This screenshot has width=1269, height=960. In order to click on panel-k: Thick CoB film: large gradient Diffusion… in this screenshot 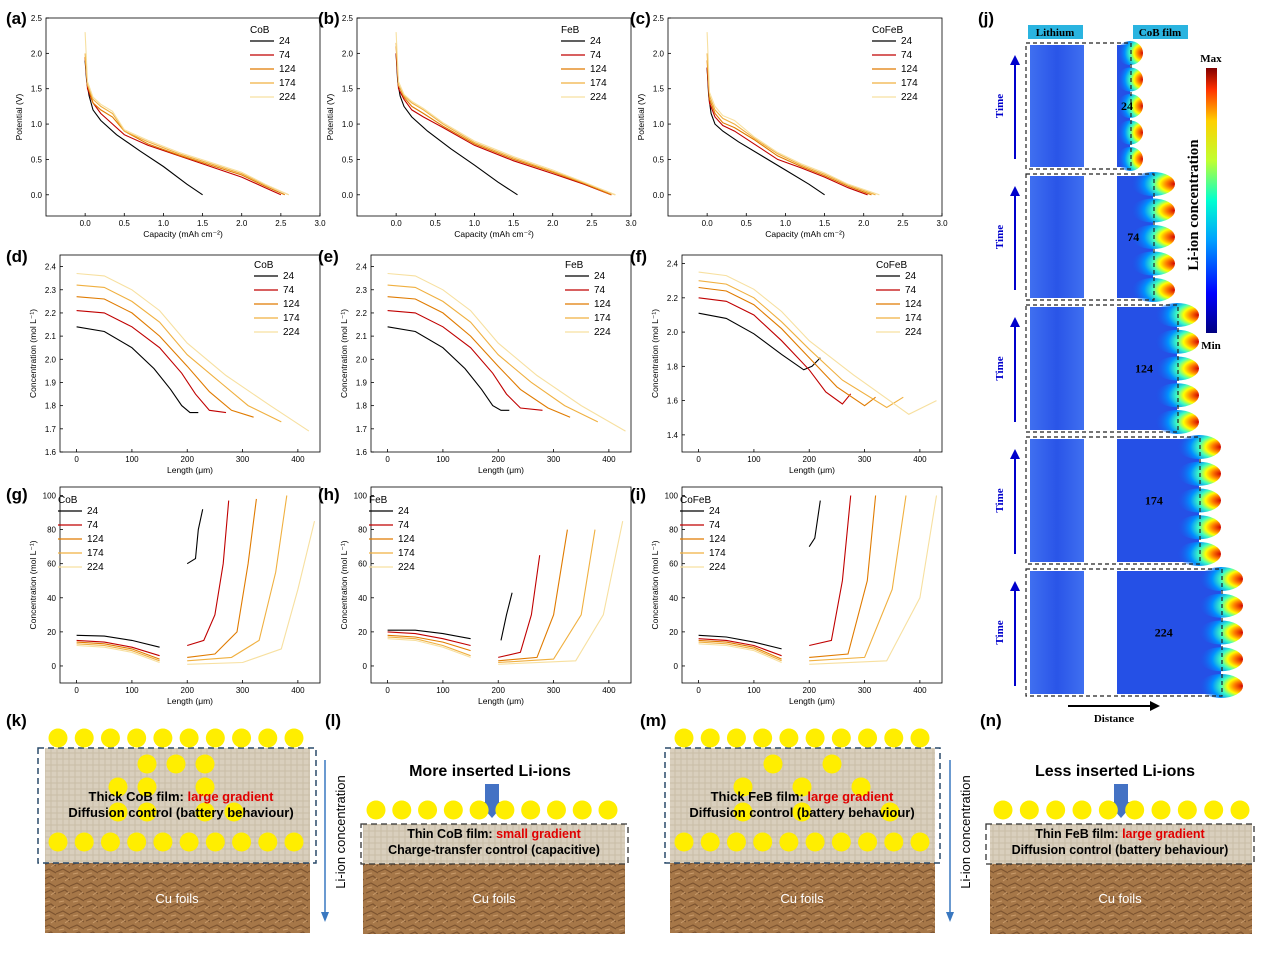, I will do `click(192, 830)`.